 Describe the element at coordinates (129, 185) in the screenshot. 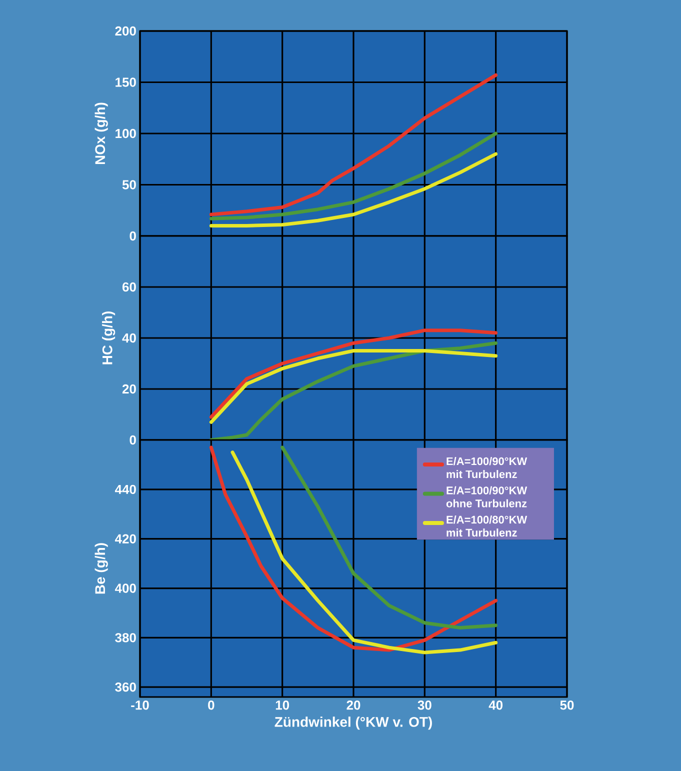

I see `y-tick-label: 50` at that location.